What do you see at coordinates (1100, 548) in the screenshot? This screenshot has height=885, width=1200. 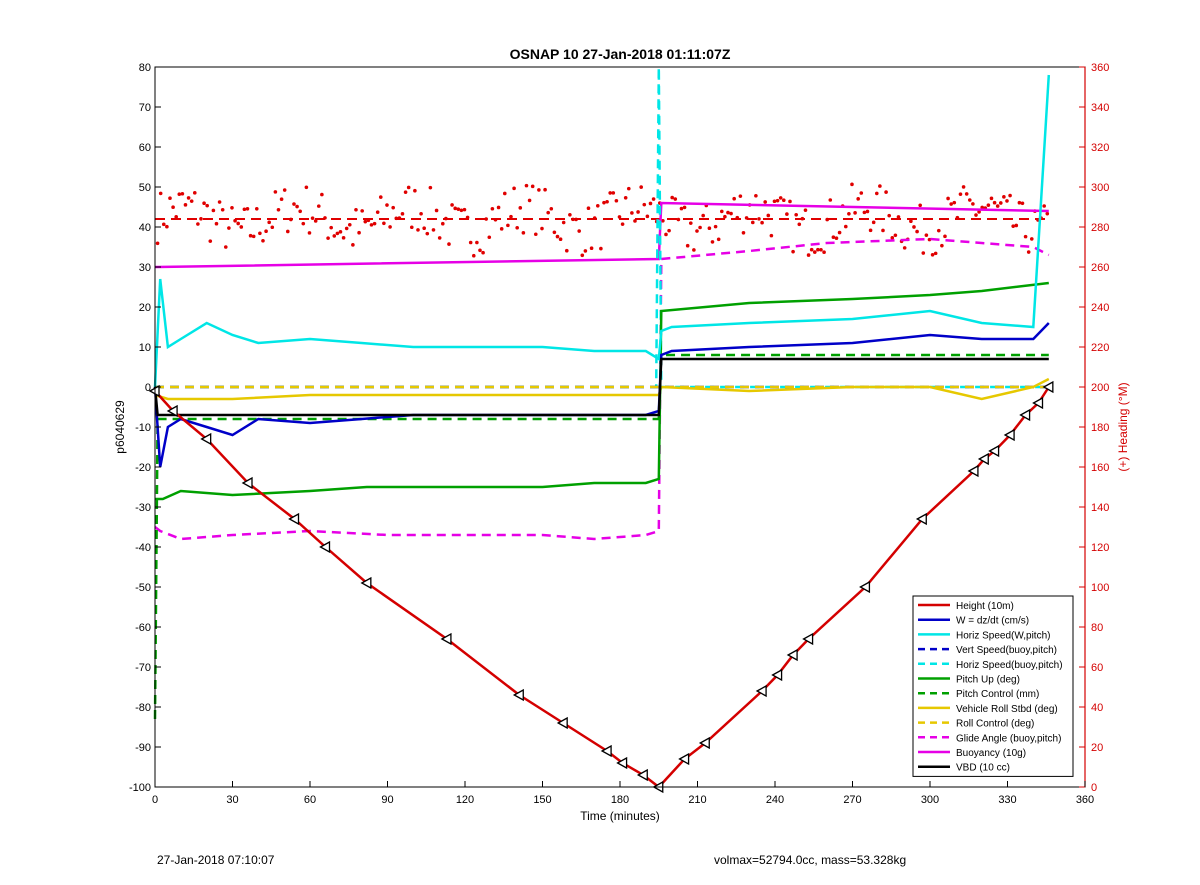 I see `y-right-tick-label: 120` at bounding box center [1100, 548].